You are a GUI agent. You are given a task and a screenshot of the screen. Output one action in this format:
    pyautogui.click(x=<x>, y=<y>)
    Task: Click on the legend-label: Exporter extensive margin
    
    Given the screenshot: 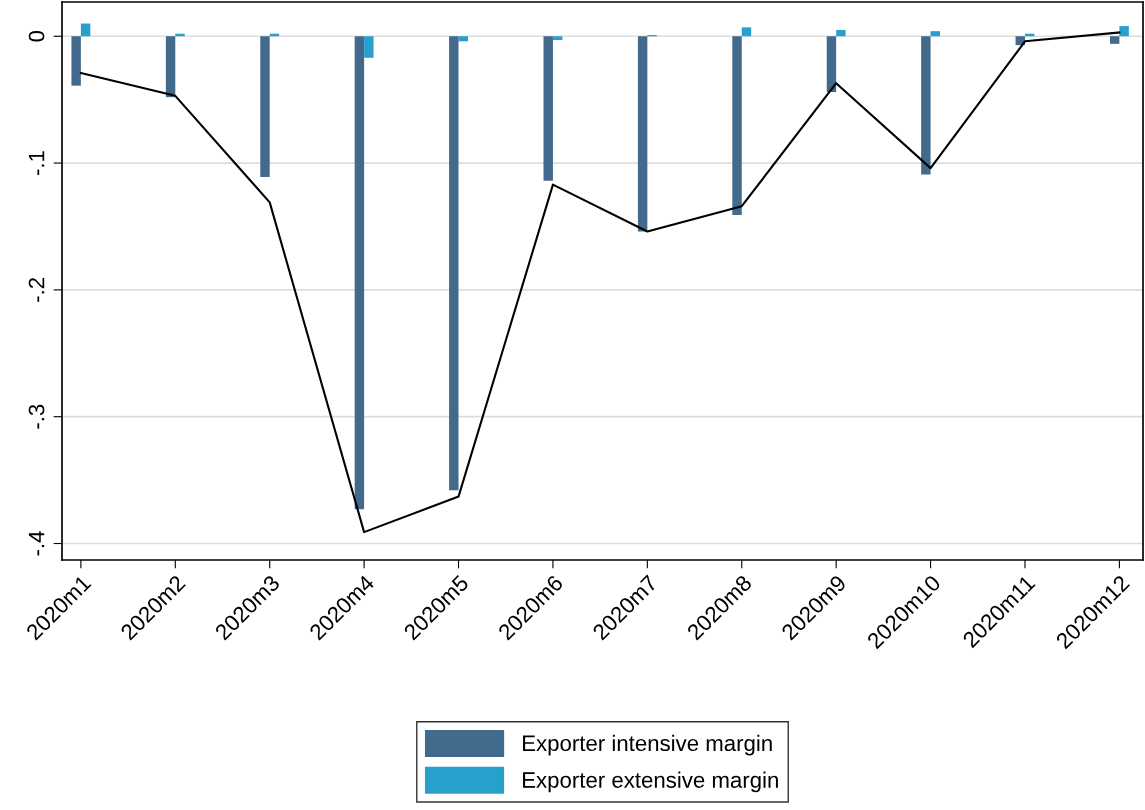 What is the action you would take?
    pyautogui.click(x=650, y=782)
    